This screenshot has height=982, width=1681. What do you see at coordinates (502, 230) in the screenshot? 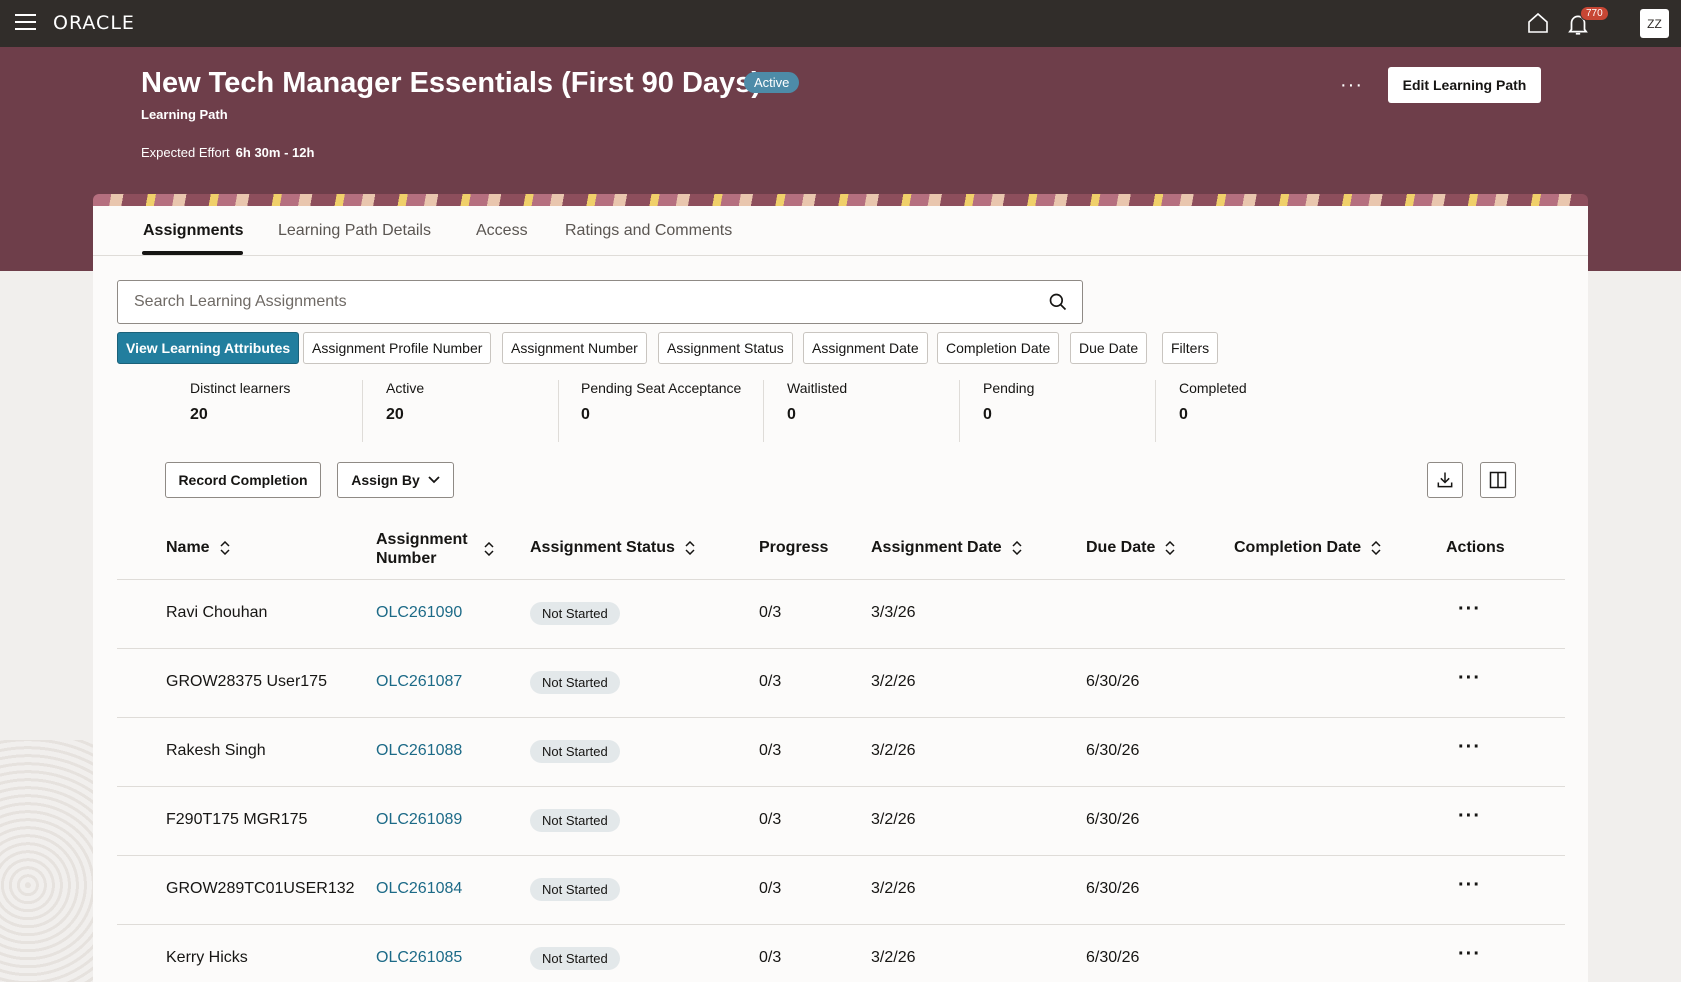
I see `tab-access: Access` at bounding box center [502, 230].